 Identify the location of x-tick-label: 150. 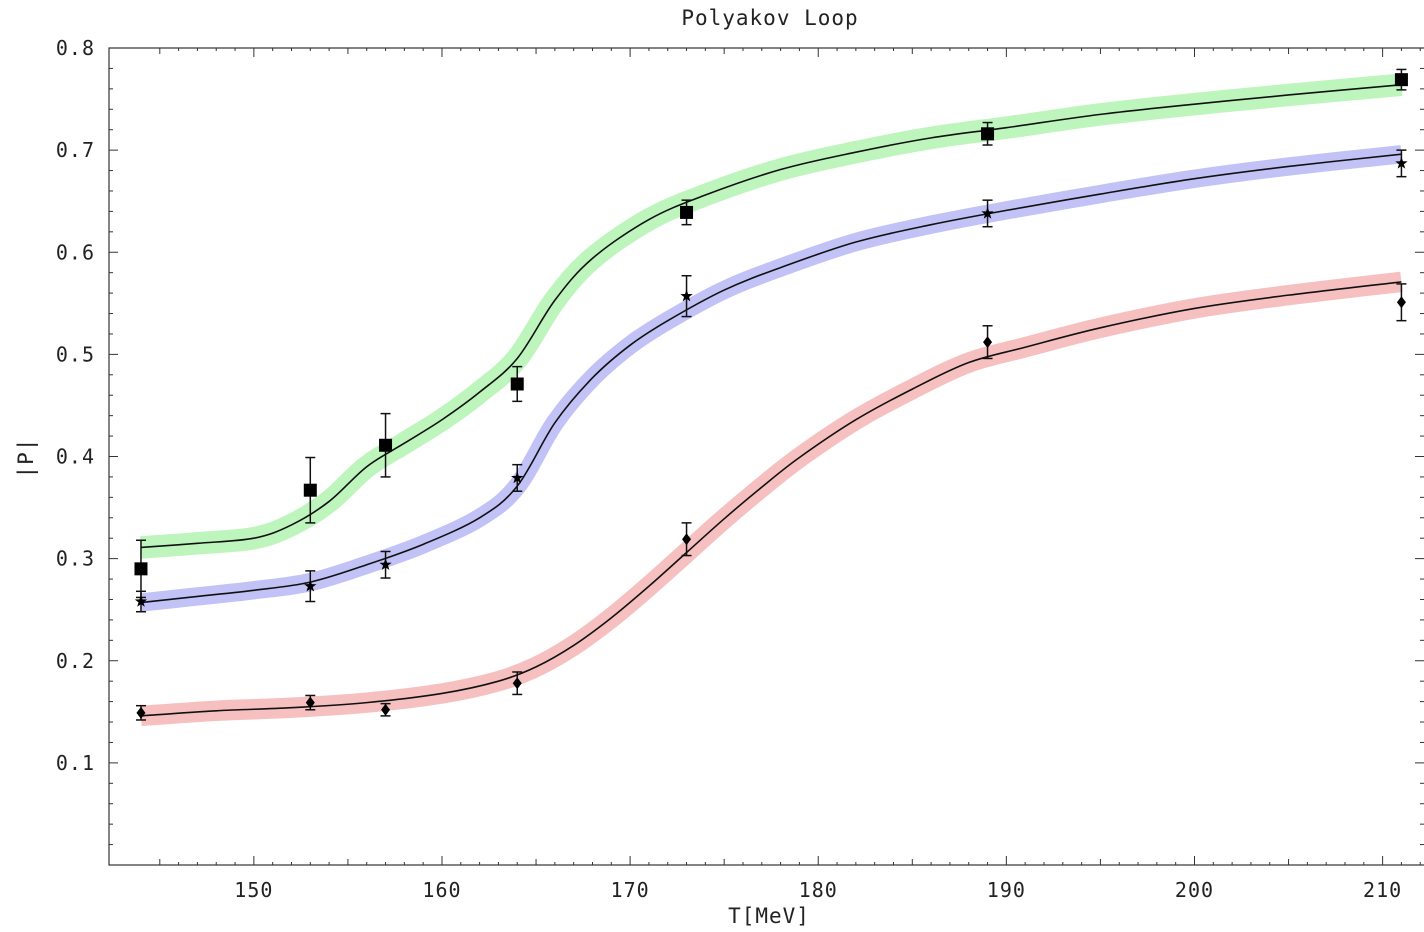
(253, 890).